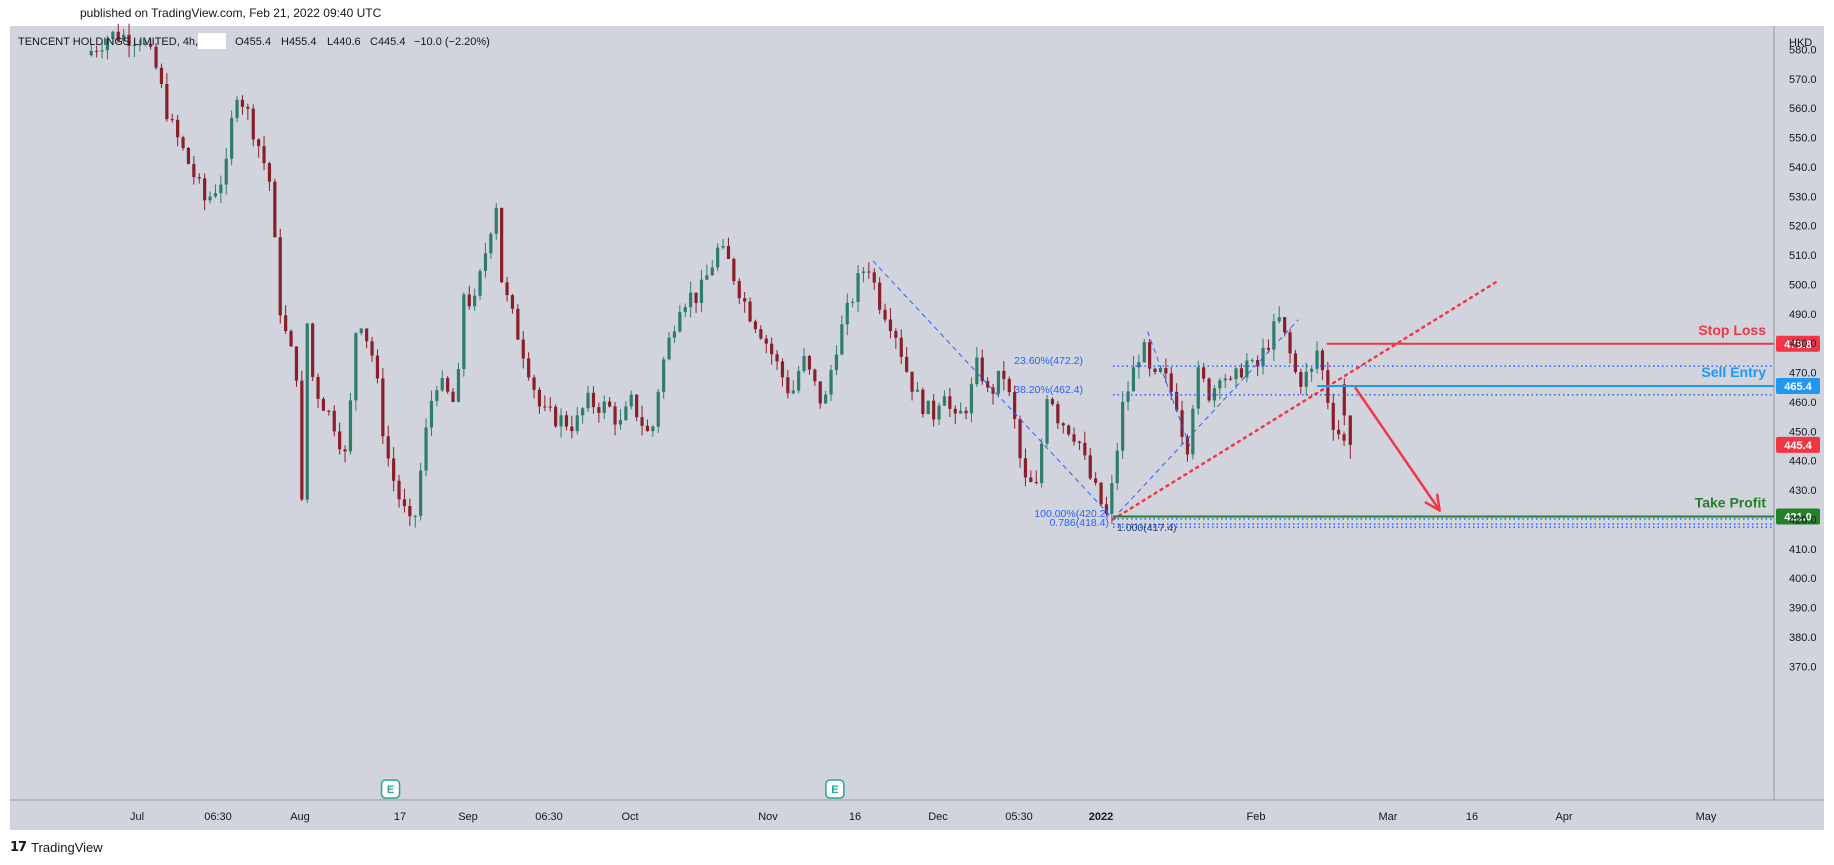  I want to click on y-tick-label: 550.0, so click(1803, 139).